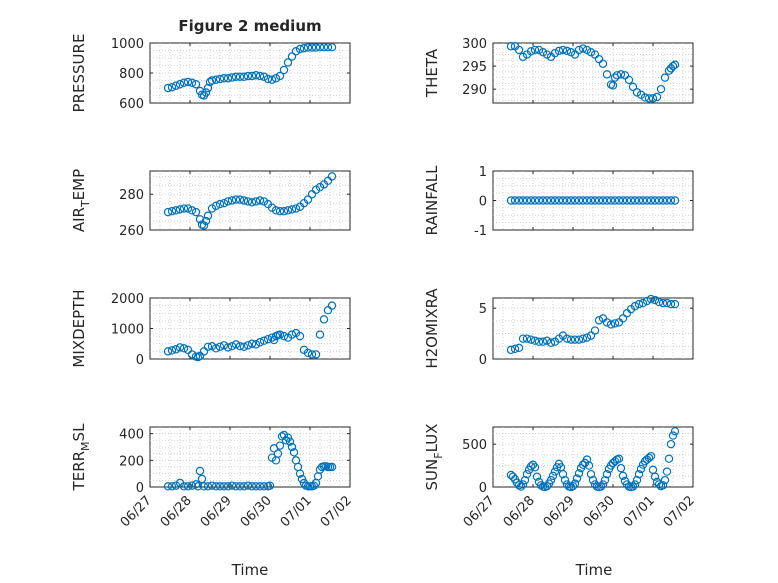  I want to click on x-axis-label-left: Time, so click(250, 570).